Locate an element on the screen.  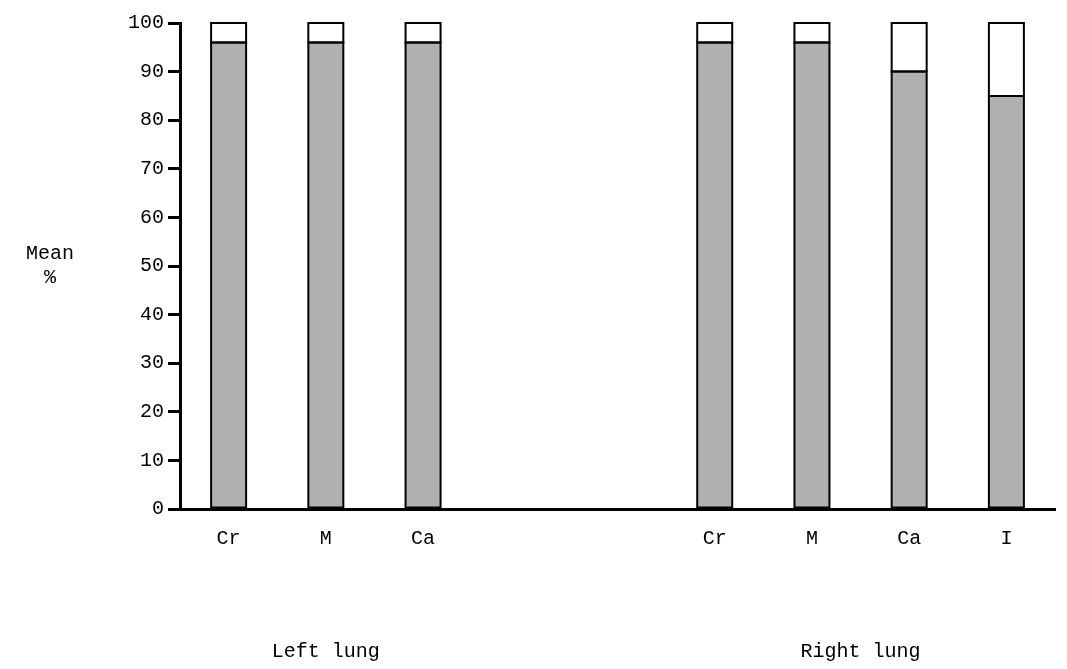
y-tick-label: 30 is located at coordinates (151, 363).